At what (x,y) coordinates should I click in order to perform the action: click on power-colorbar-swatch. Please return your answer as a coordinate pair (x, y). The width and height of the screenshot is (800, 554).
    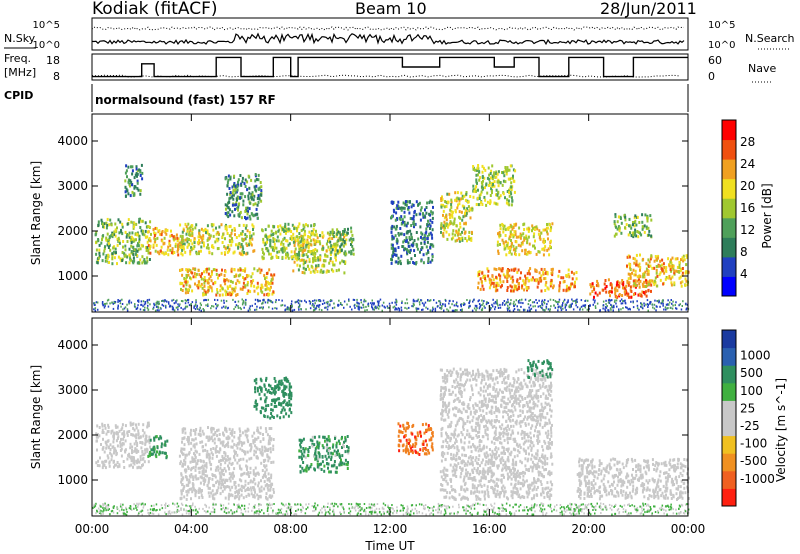
    Looking at the image, I should click on (729, 130).